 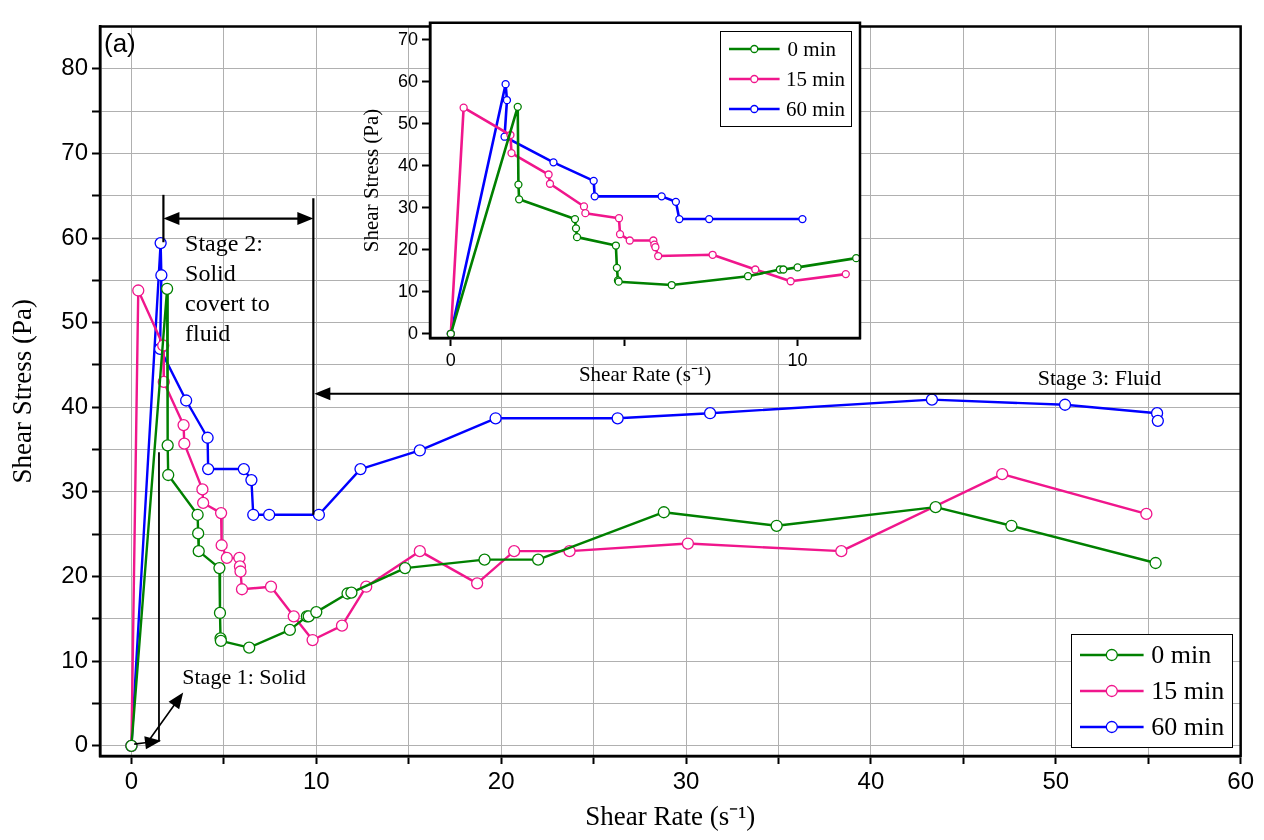 I want to click on x-tick-label: 20, so click(x=501, y=781).